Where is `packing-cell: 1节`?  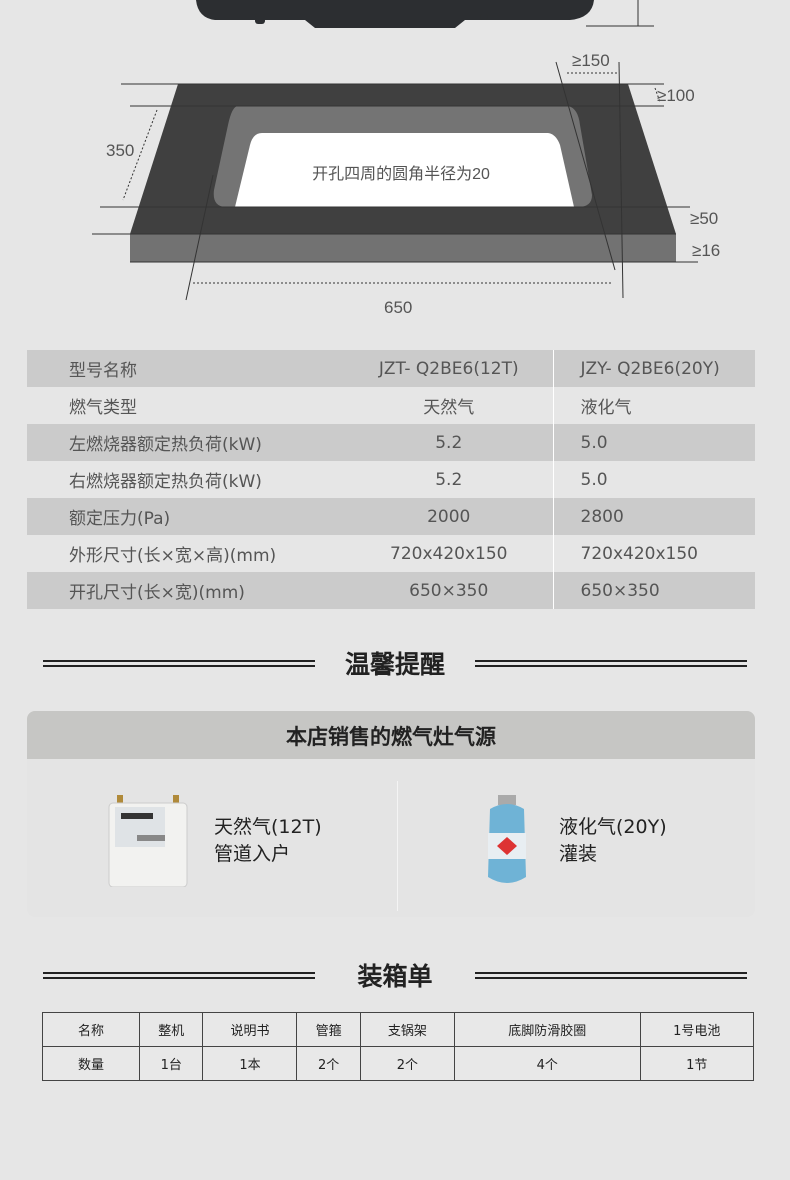
packing-cell: 1节 is located at coordinates (697, 1063).